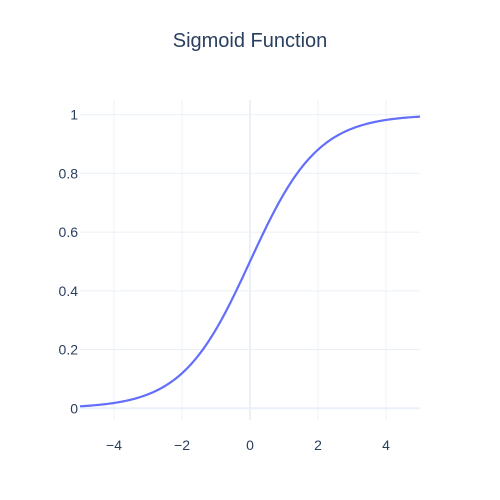 This screenshot has width=500, height=500. I want to click on y-tick-label: 0.4, so click(69, 291).